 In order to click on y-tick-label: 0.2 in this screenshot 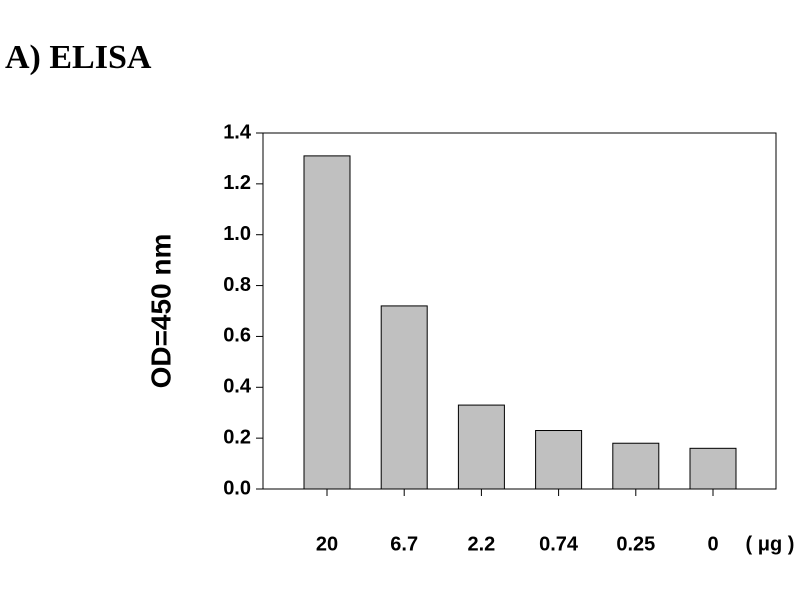, I will do `click(237, 437)`.